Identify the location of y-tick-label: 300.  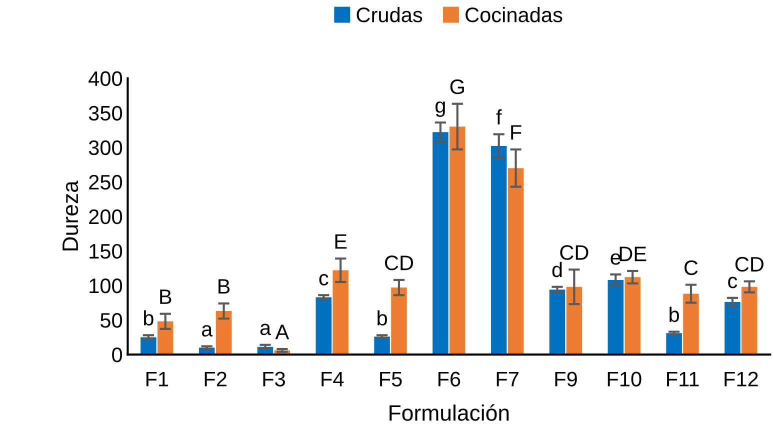
(105, 148).